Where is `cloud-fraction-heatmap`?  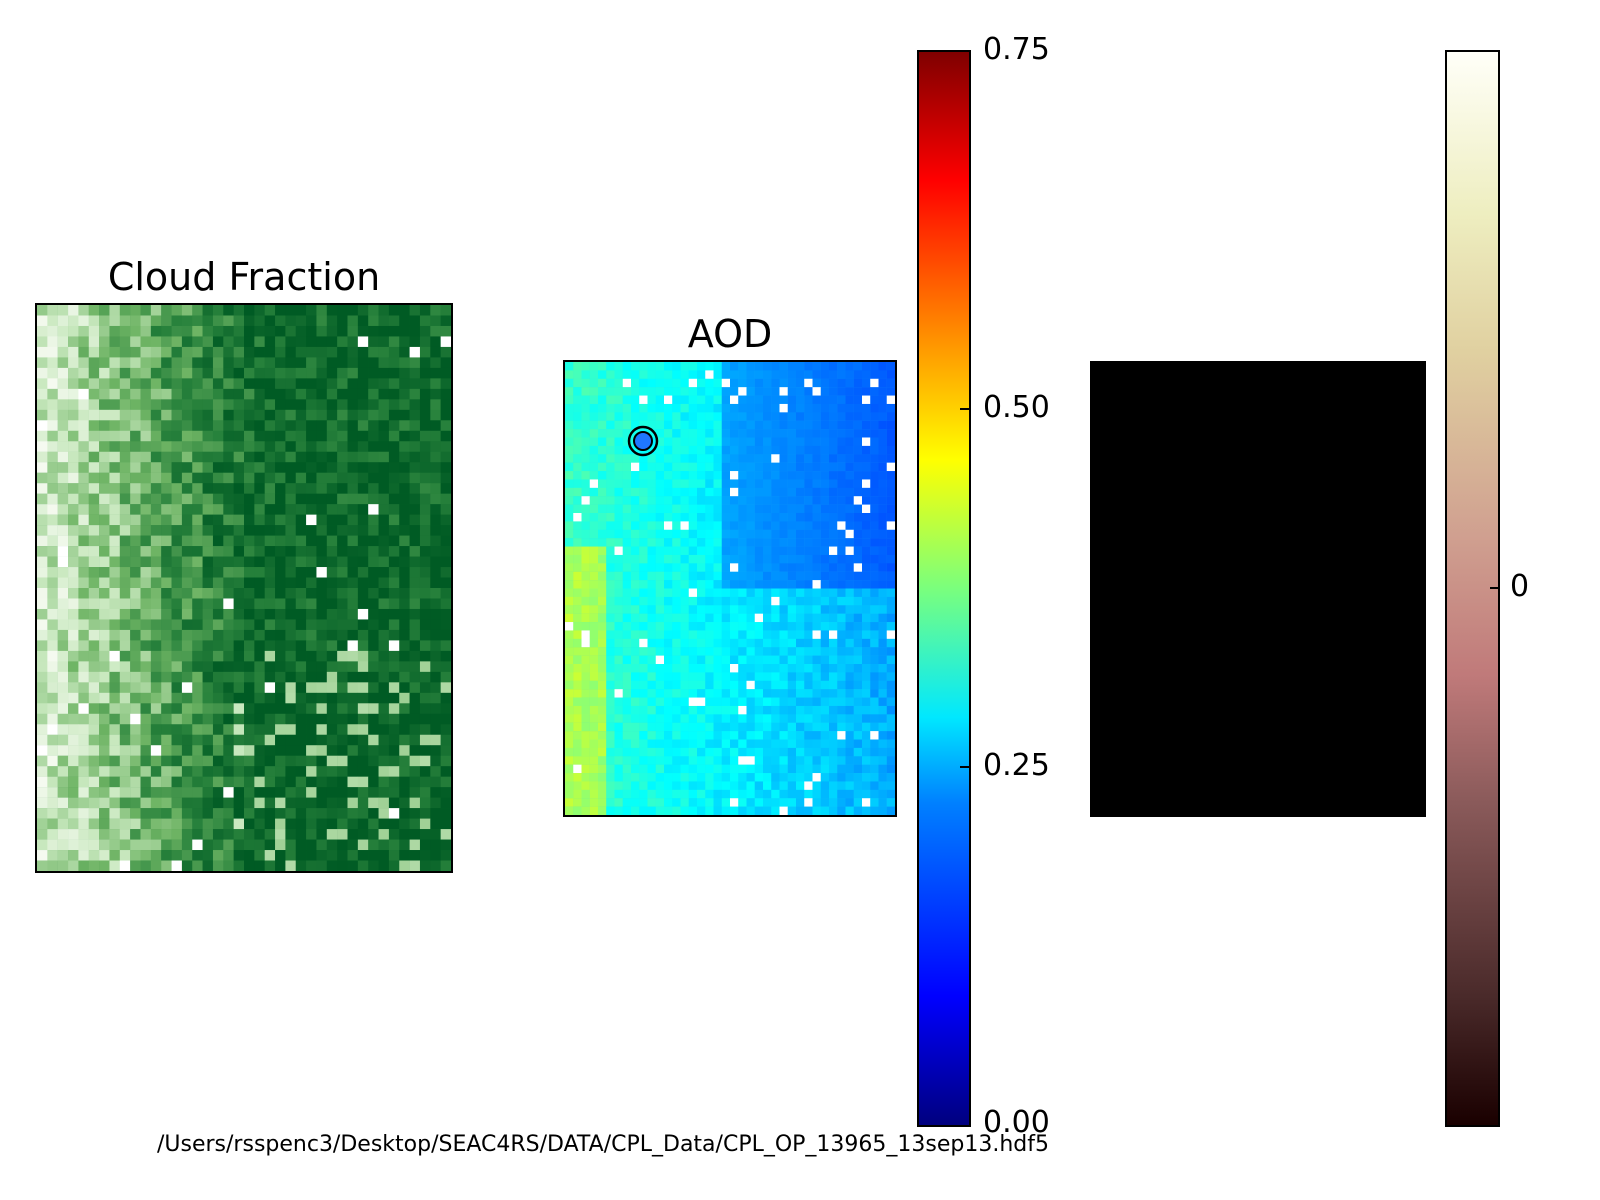 cloud-fraction-heatmap is located at coordinates (244, 588).